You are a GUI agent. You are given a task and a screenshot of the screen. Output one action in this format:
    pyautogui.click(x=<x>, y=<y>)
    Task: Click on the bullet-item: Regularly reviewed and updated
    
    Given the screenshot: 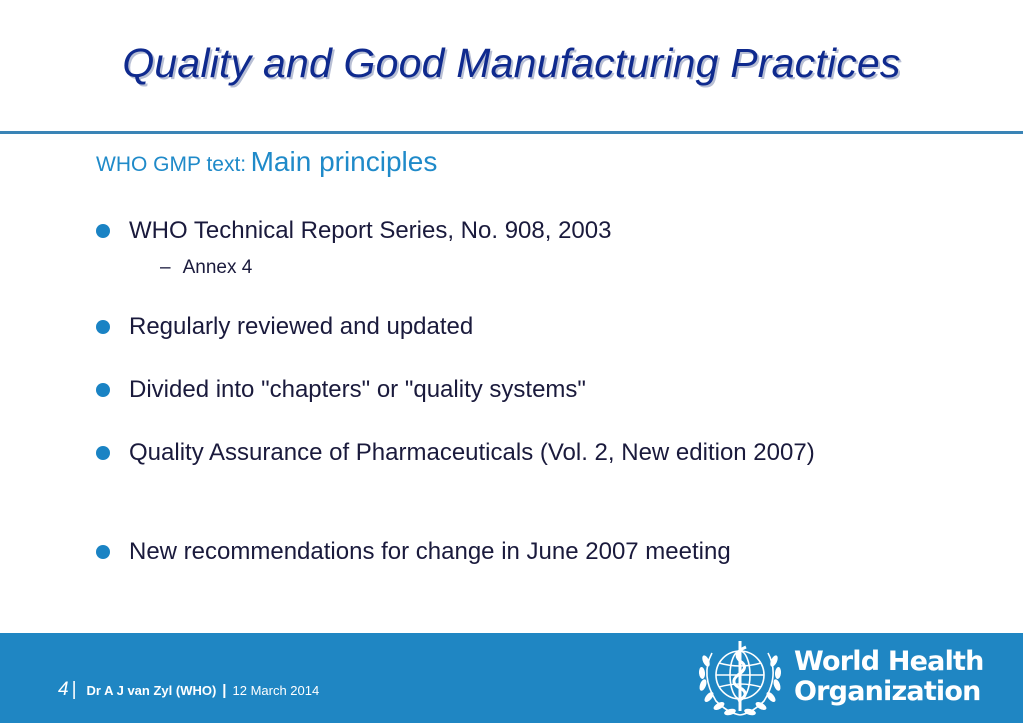 What is the action you would take?
    pyautogui.click(x=501, y=326)
    